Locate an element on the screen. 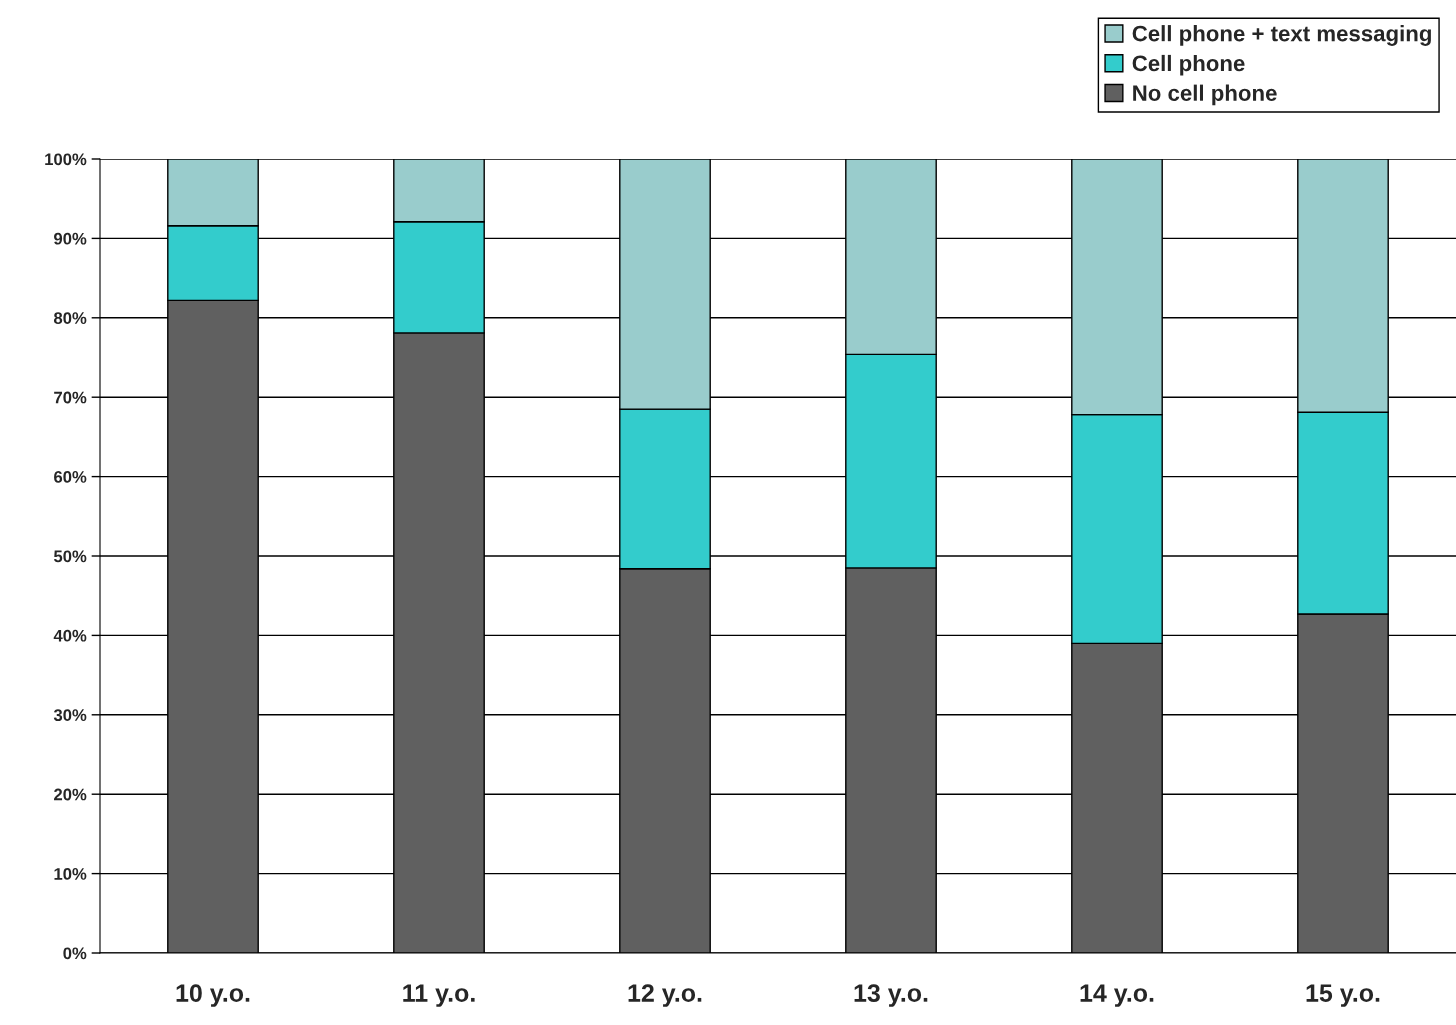 The image size is (1456, 1025). y-tick-label: 40% is located at coordinates (70, 635).